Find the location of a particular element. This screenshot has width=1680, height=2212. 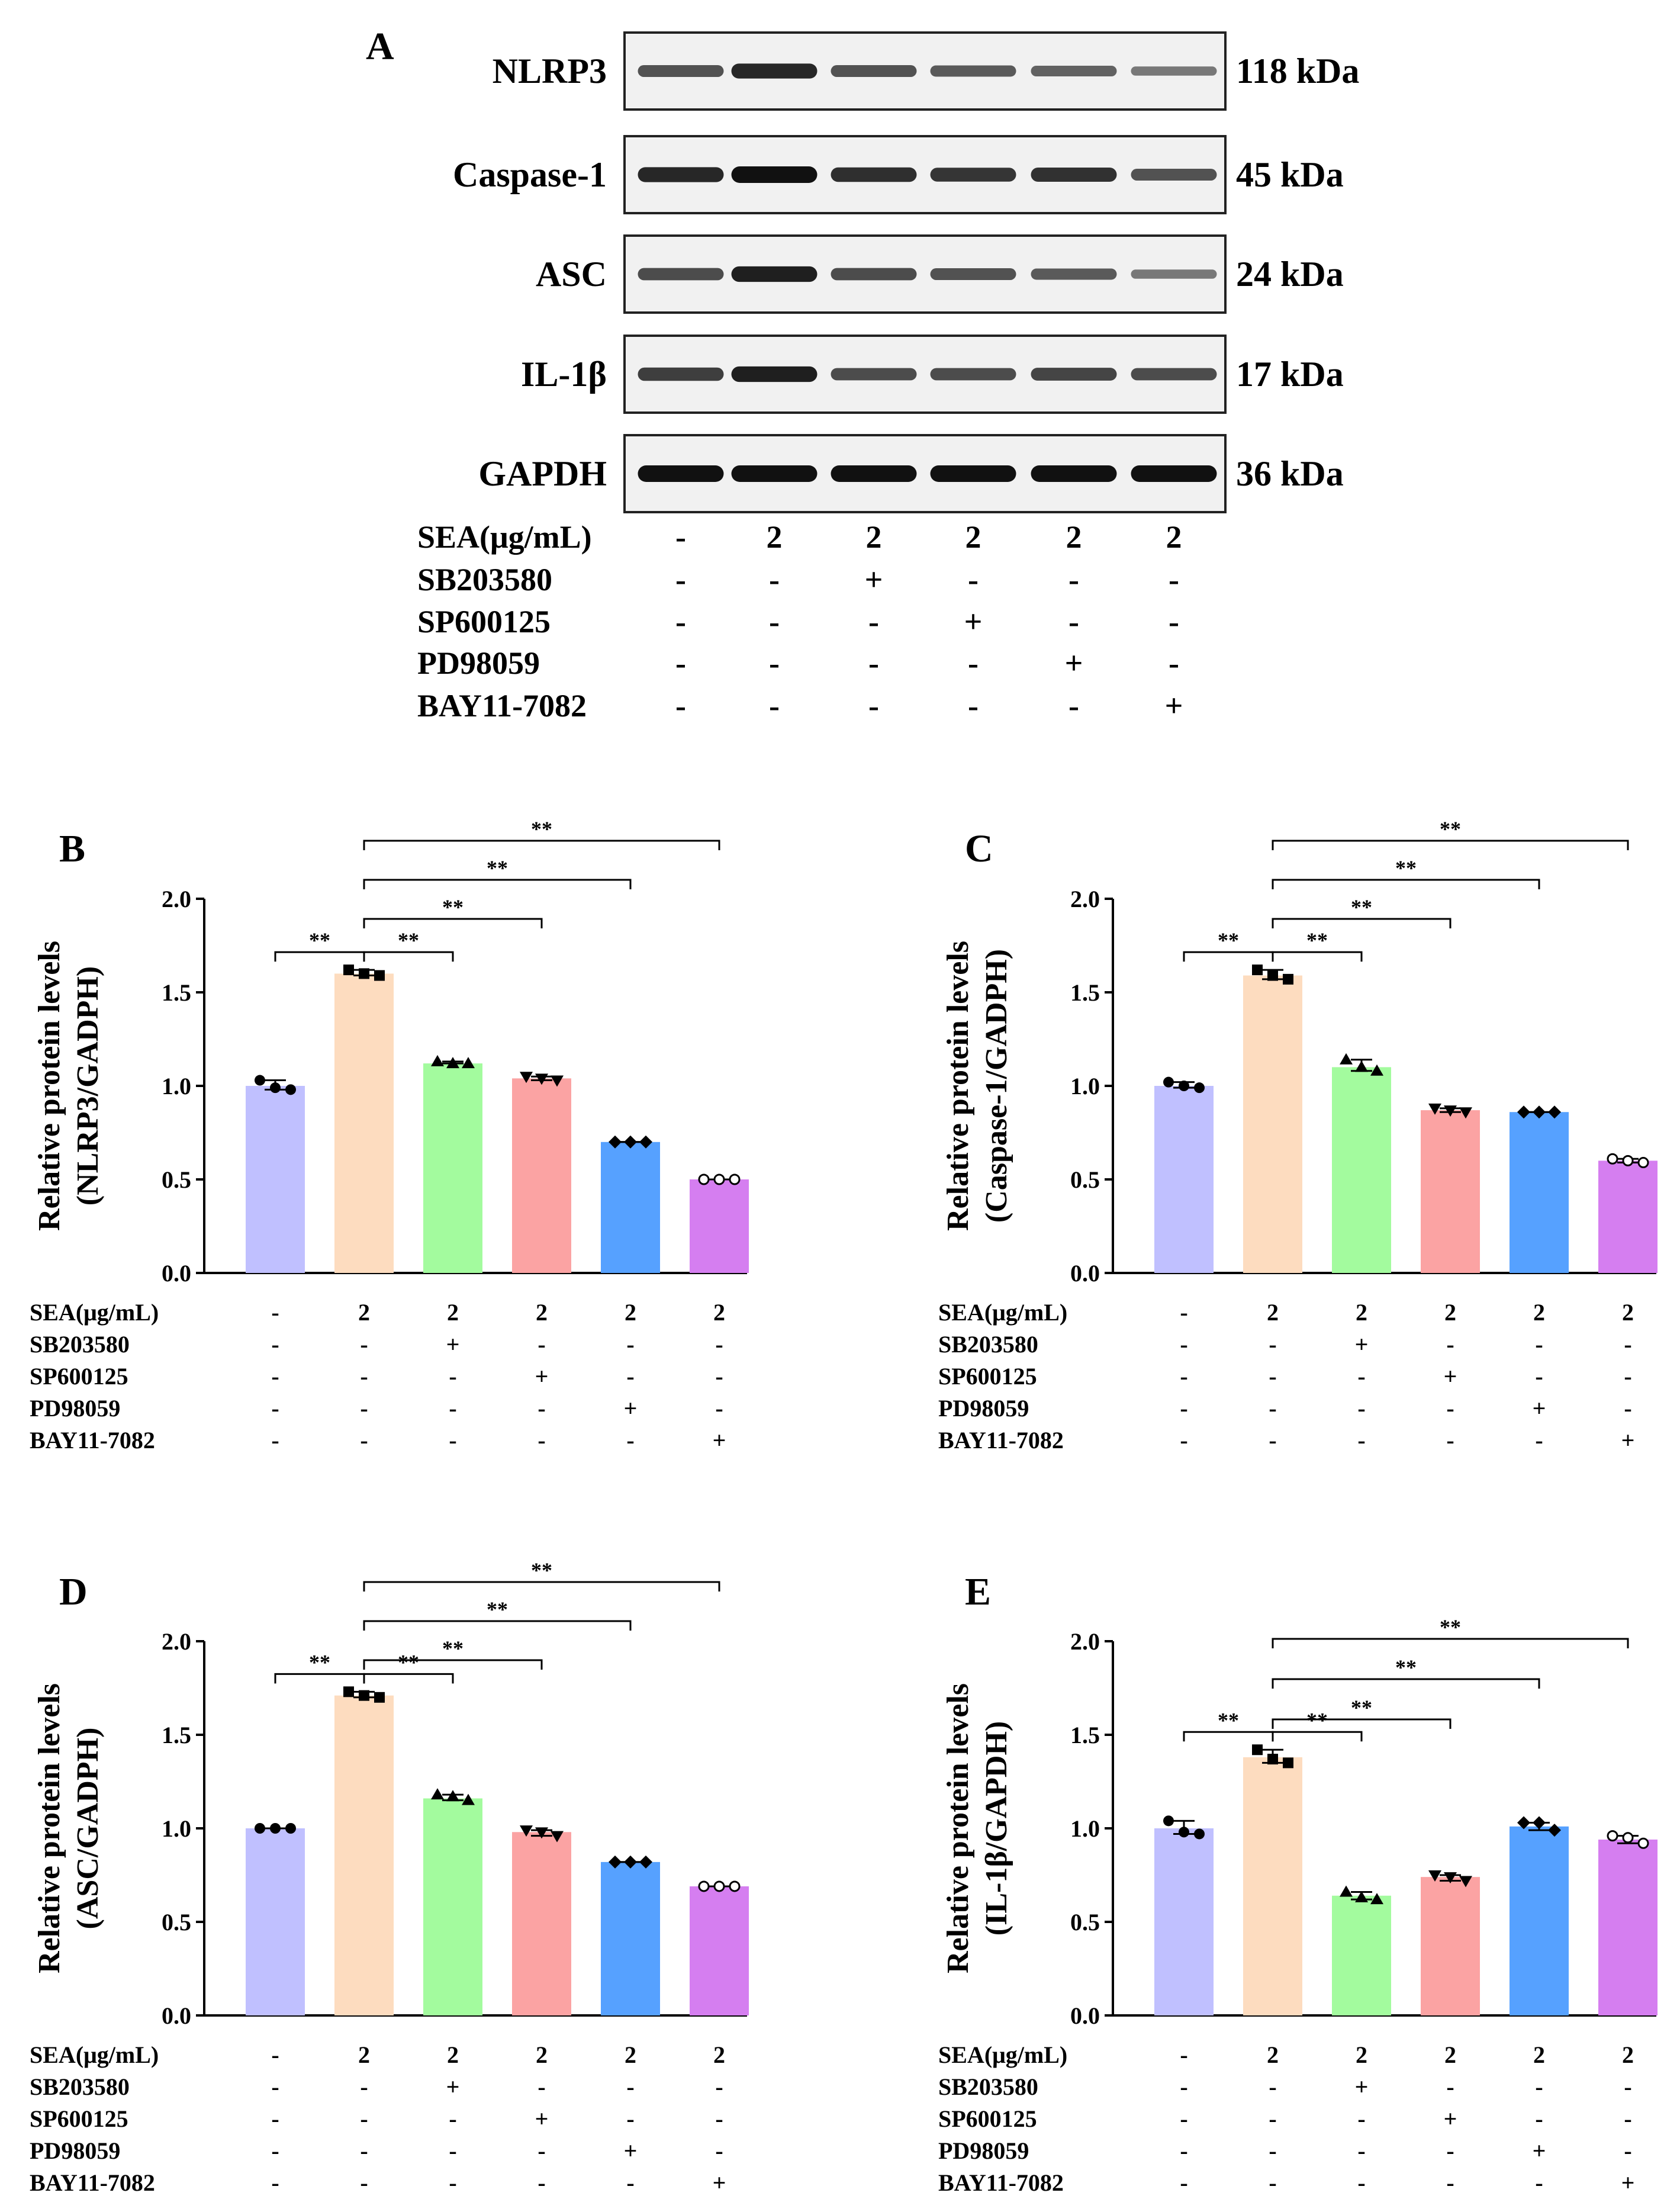

blot-box-nlrp3 is located at coordinates (925, 71).